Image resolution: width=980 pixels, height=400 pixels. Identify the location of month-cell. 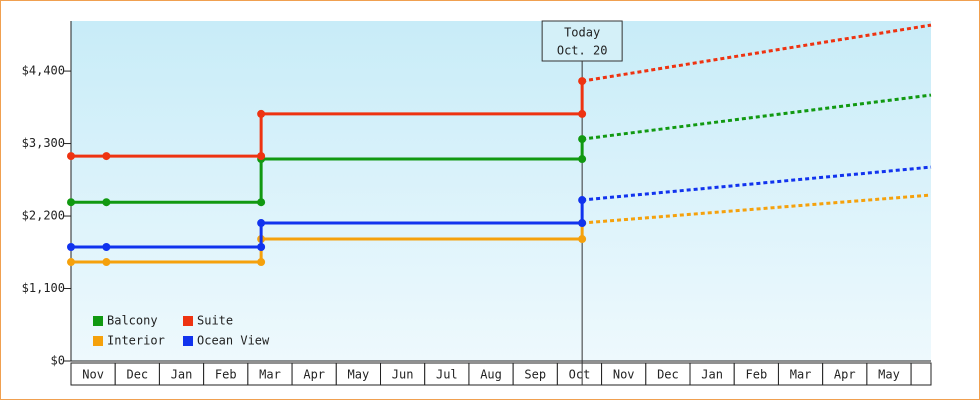
(921, 374).